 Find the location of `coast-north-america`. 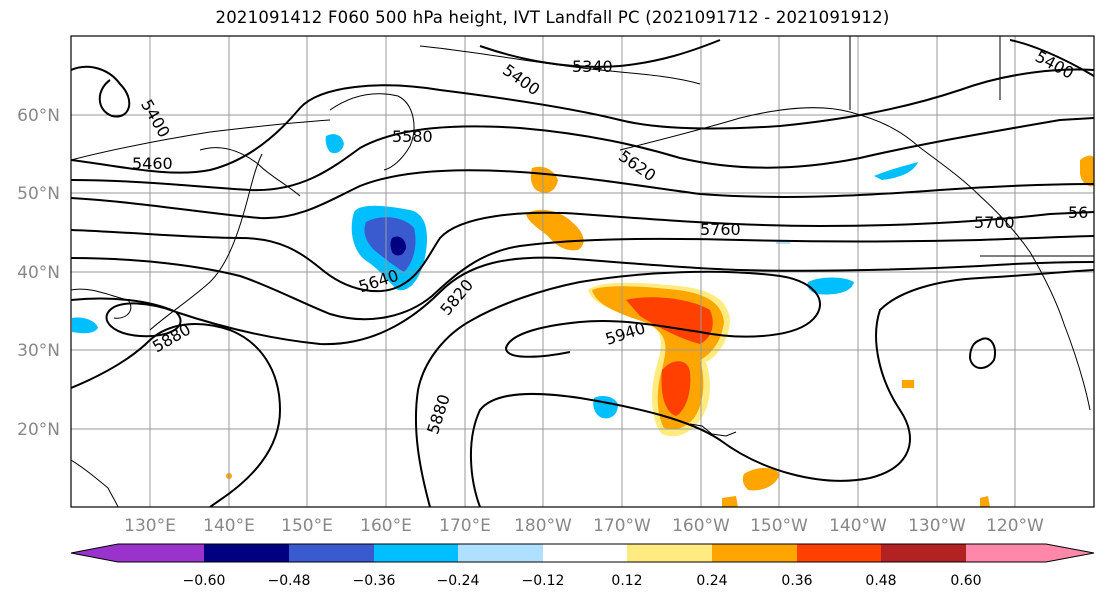

coast-north-america is located at coordinates (1004, 278).